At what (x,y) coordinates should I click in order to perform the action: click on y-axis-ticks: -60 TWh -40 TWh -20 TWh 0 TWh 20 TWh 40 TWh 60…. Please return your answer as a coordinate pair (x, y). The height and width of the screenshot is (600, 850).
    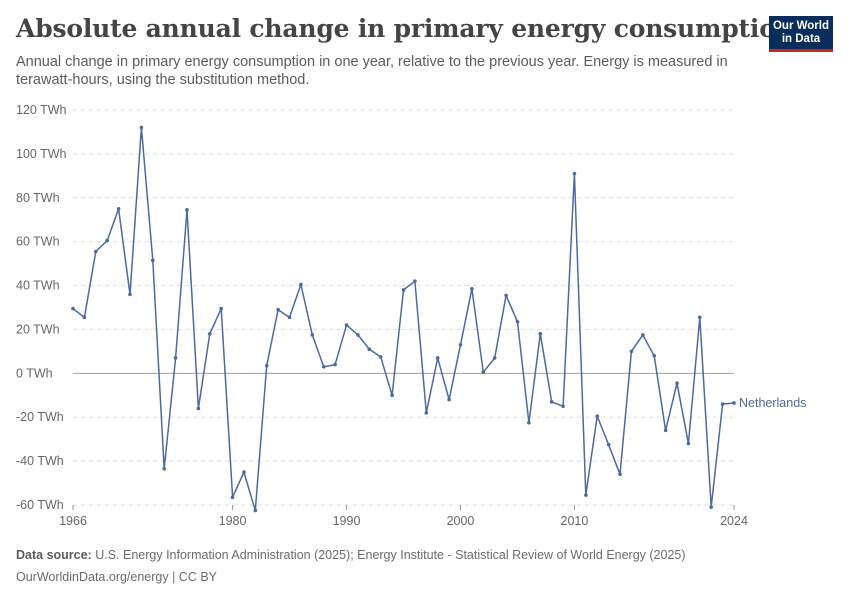
    Looking at the image, I should click on (41, 307).